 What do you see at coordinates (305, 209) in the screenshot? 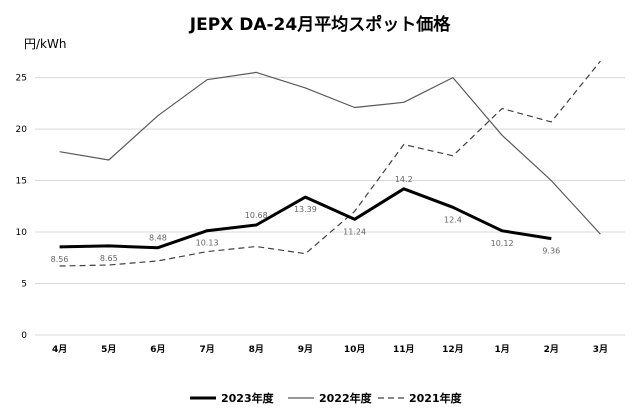
I see `data-label: 13.39` at bounding box center [305, 209].